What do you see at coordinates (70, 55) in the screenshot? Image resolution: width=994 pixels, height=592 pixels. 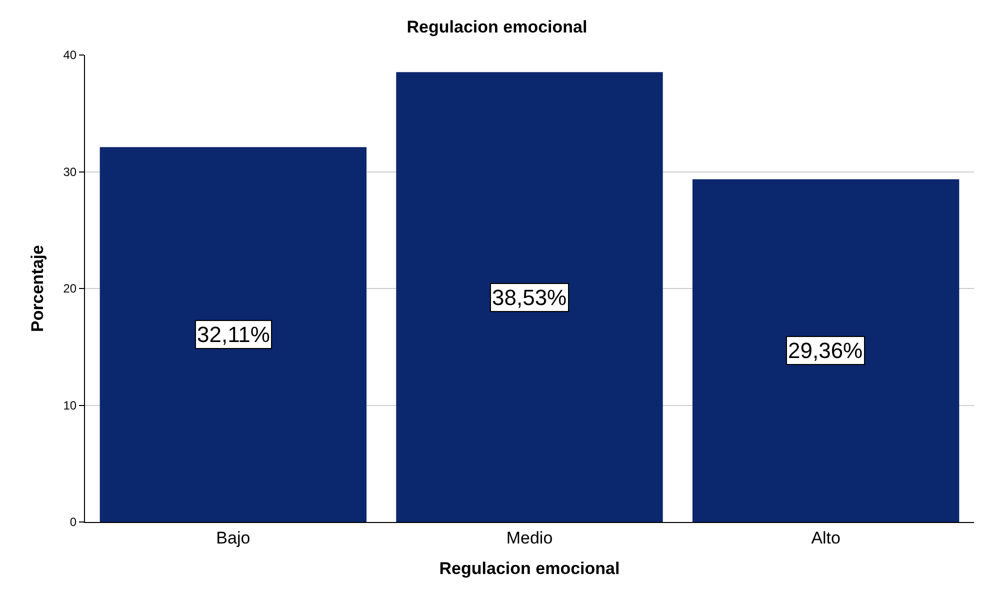 I see `y-tick-label: 40` at bounding box center [70, 55].